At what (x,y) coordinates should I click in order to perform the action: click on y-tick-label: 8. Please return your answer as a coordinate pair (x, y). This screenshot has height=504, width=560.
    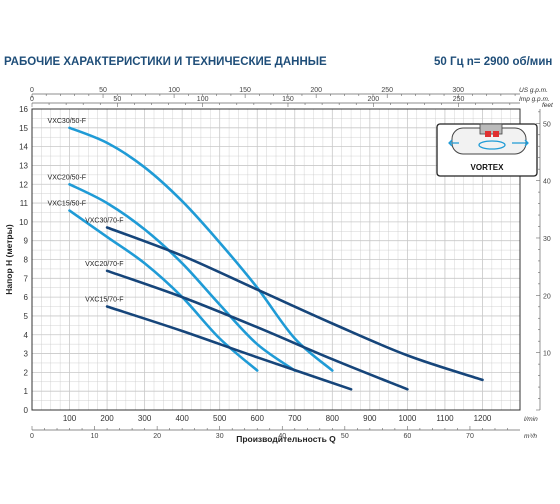
    Looking at the image, I should click on (26, 260).